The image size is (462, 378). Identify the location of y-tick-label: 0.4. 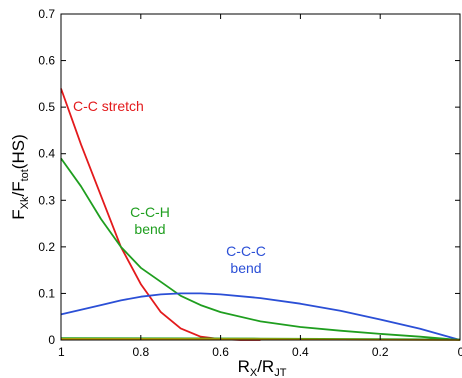
(46, 154).